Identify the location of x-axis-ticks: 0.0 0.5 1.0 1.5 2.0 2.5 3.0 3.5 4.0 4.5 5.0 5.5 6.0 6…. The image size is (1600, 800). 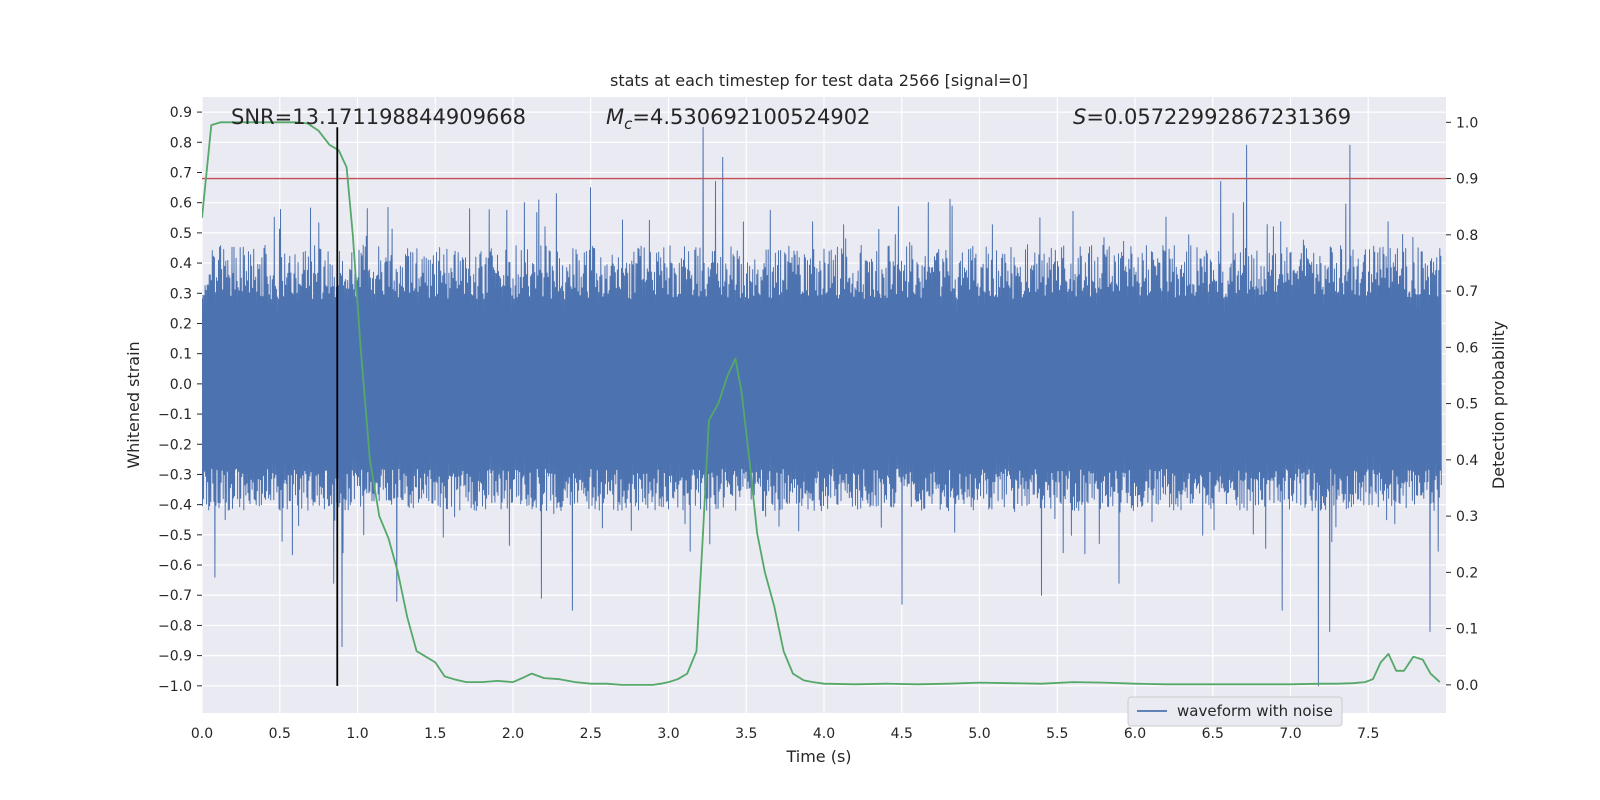
(785, 734).